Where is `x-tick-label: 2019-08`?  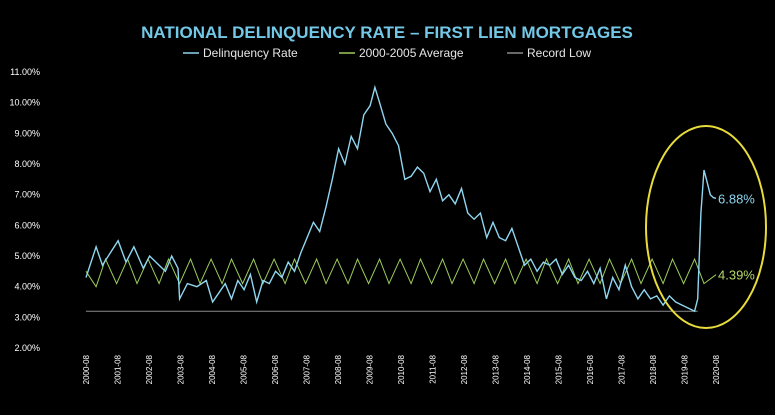 x-tick-label: 2019-08 is located at coordinates (685, 369).